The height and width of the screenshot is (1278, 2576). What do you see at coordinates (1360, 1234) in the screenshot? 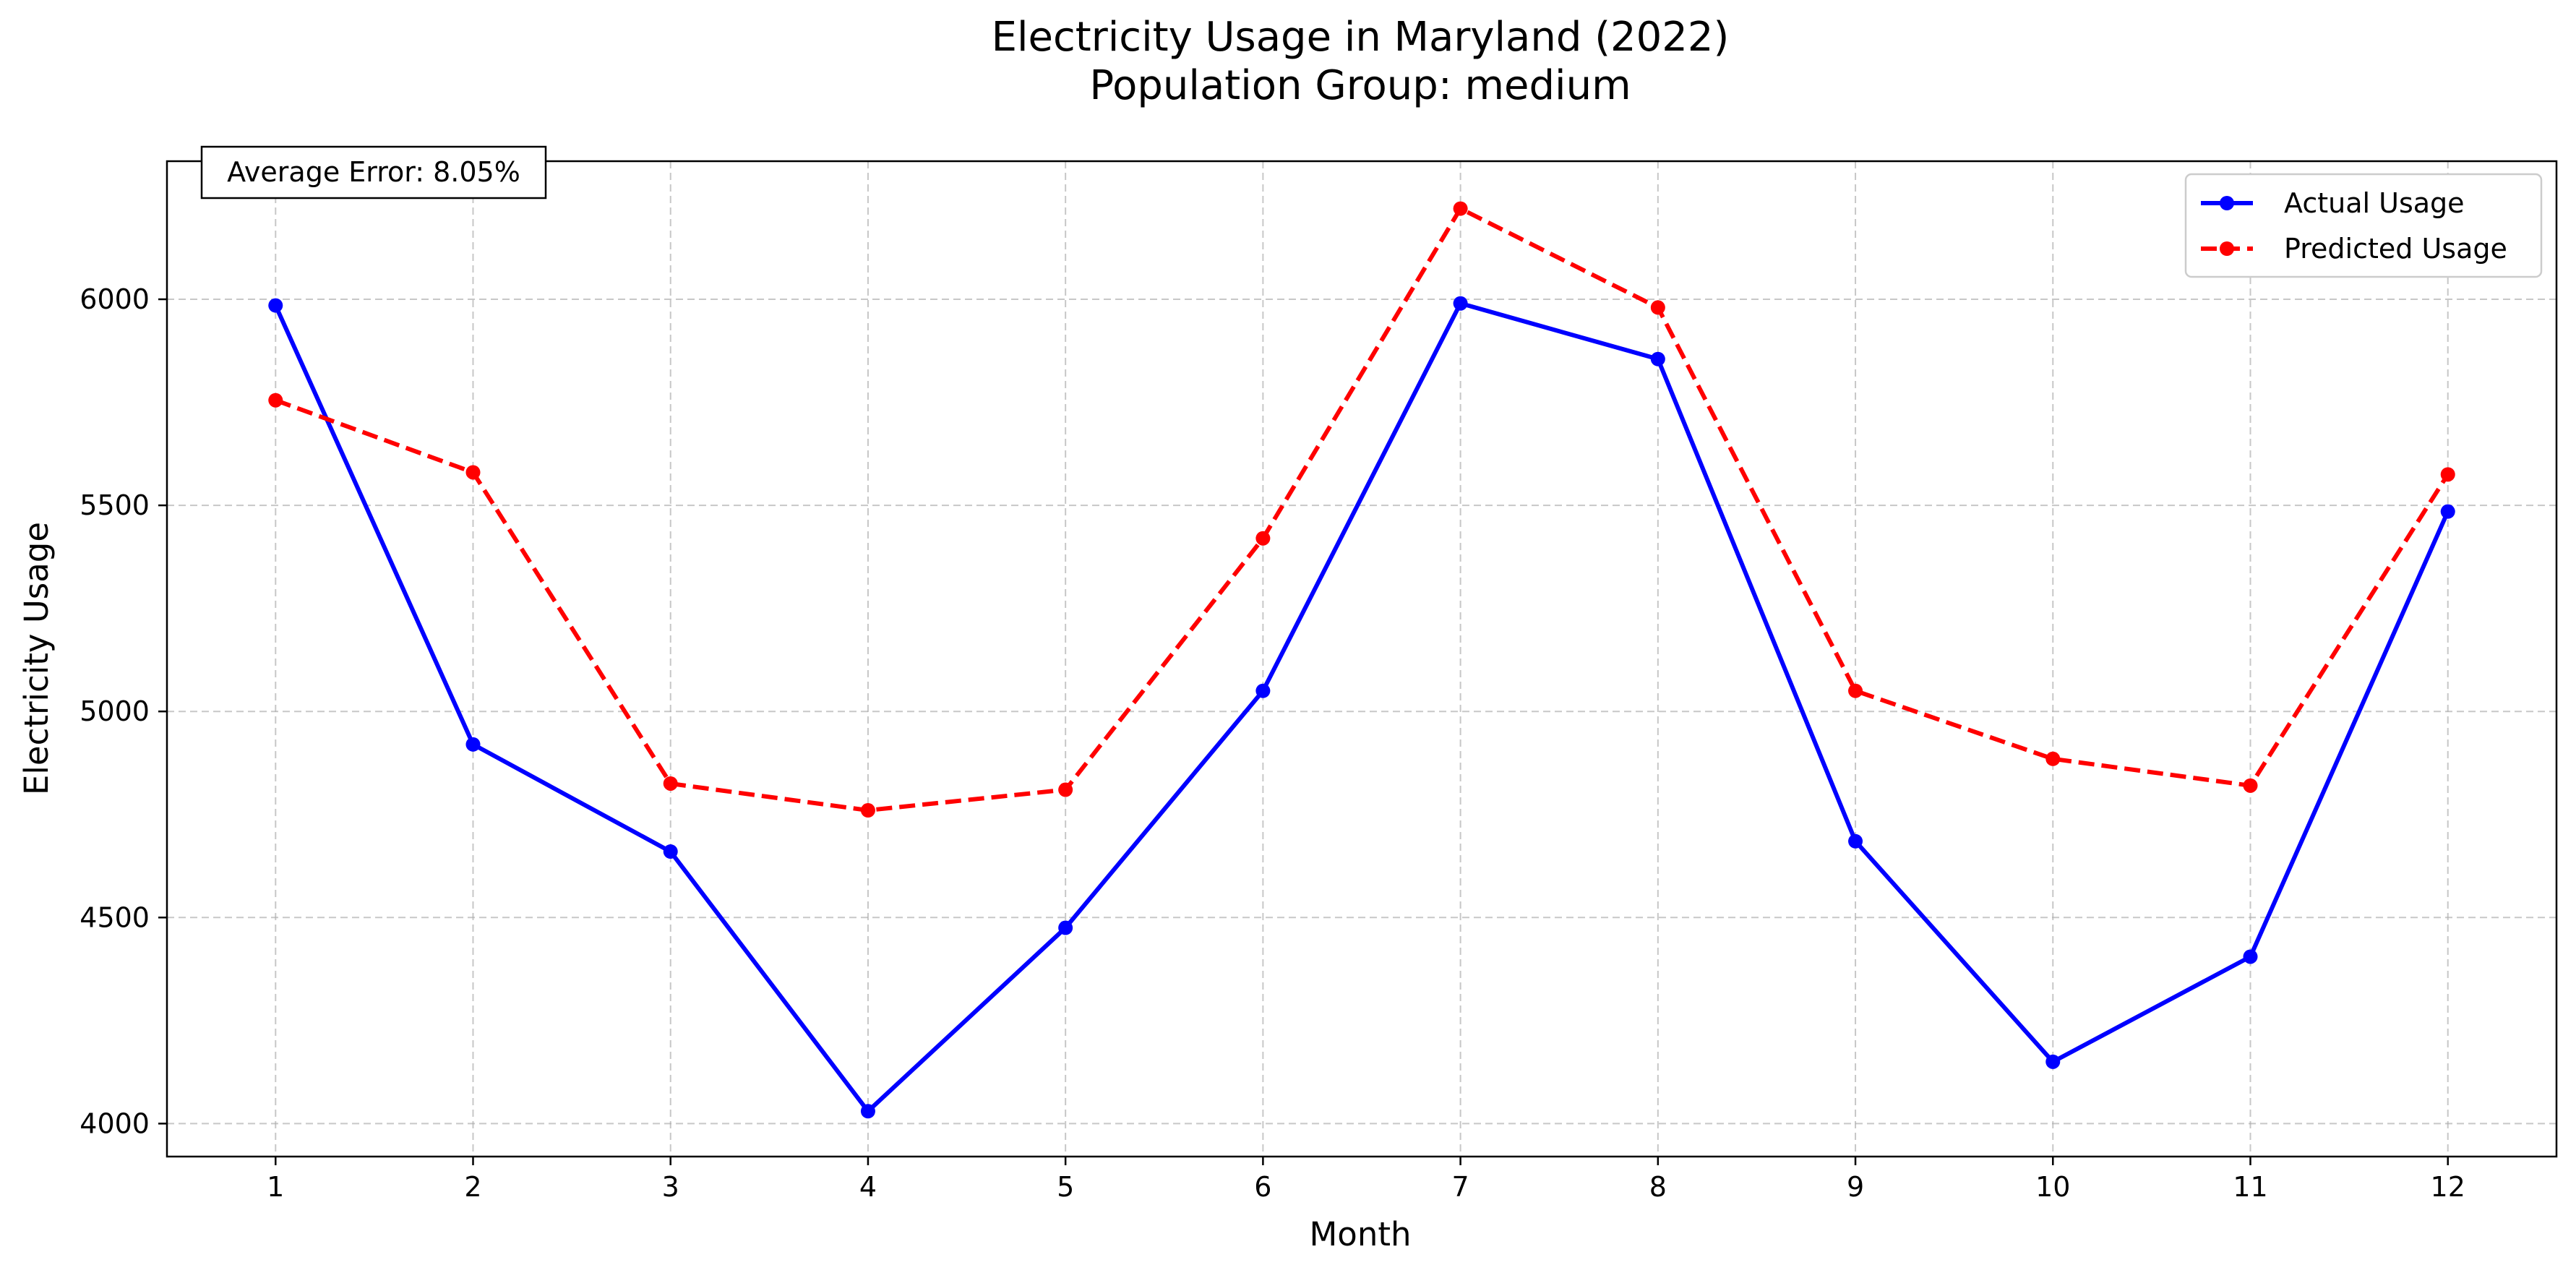
I see `x-axis-label: Month` at bounding box center [1360, 1234].